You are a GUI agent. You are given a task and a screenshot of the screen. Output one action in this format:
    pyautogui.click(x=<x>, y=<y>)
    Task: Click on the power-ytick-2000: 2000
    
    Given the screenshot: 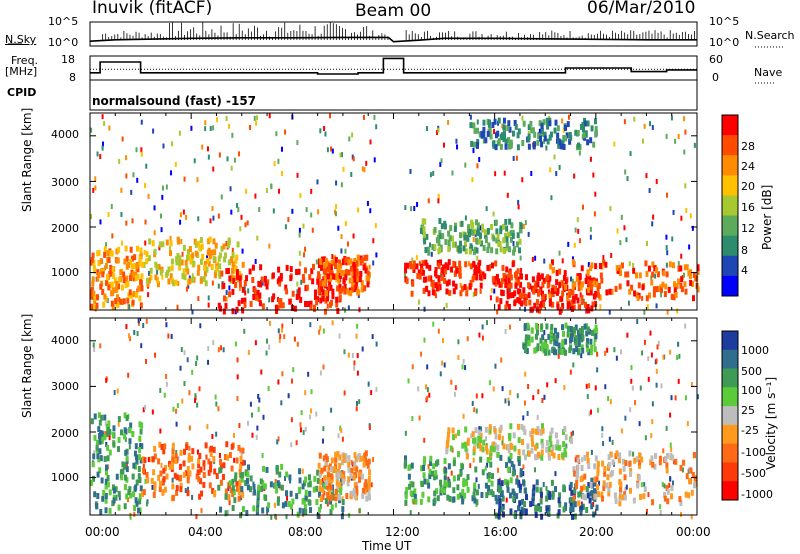 What is the action you would take?
    pyautogui.click(x=65, y=228)
    